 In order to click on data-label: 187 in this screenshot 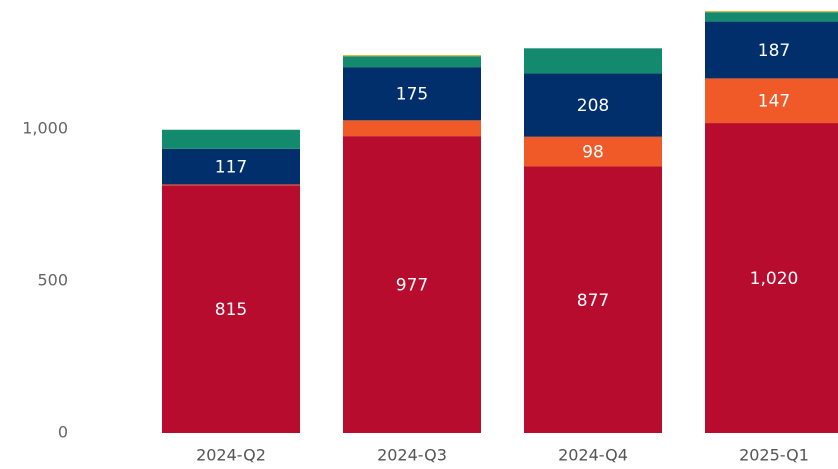, I will do `click(774, 51)`.